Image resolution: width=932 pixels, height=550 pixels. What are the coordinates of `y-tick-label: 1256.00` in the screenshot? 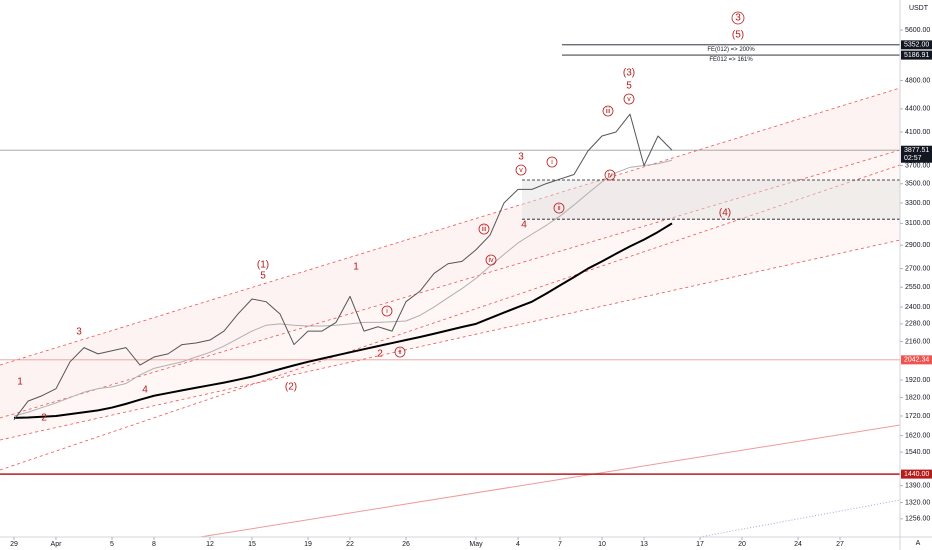 It's located at (917, 519).